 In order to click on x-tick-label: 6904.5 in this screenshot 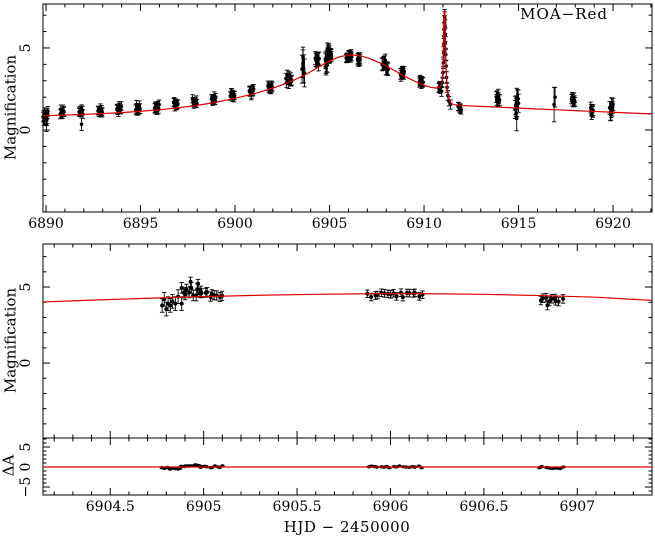, I will do `click(110, 507)`.